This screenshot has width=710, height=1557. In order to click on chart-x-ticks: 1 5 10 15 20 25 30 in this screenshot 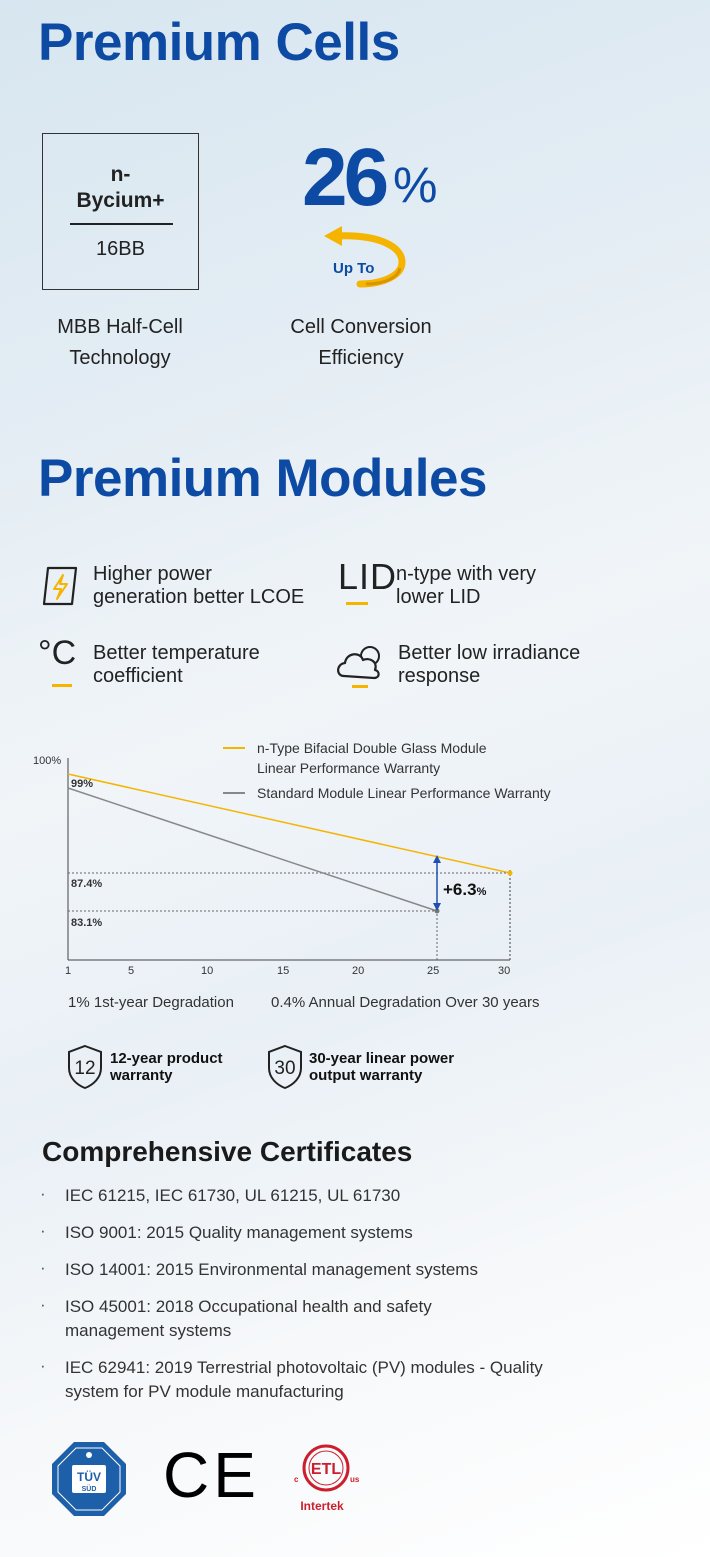, I will do `click(355, 973)`.